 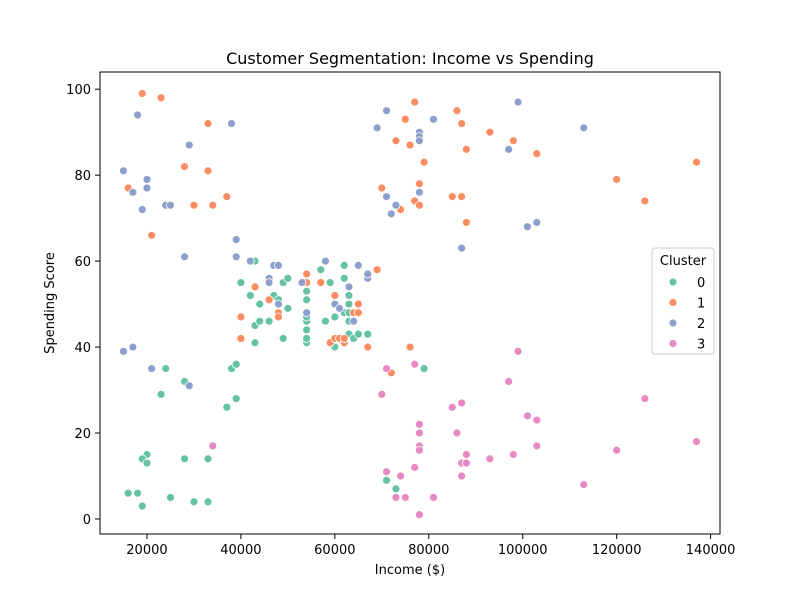 I want to click on y-tick-label: 100, so click(x=78, y=90).